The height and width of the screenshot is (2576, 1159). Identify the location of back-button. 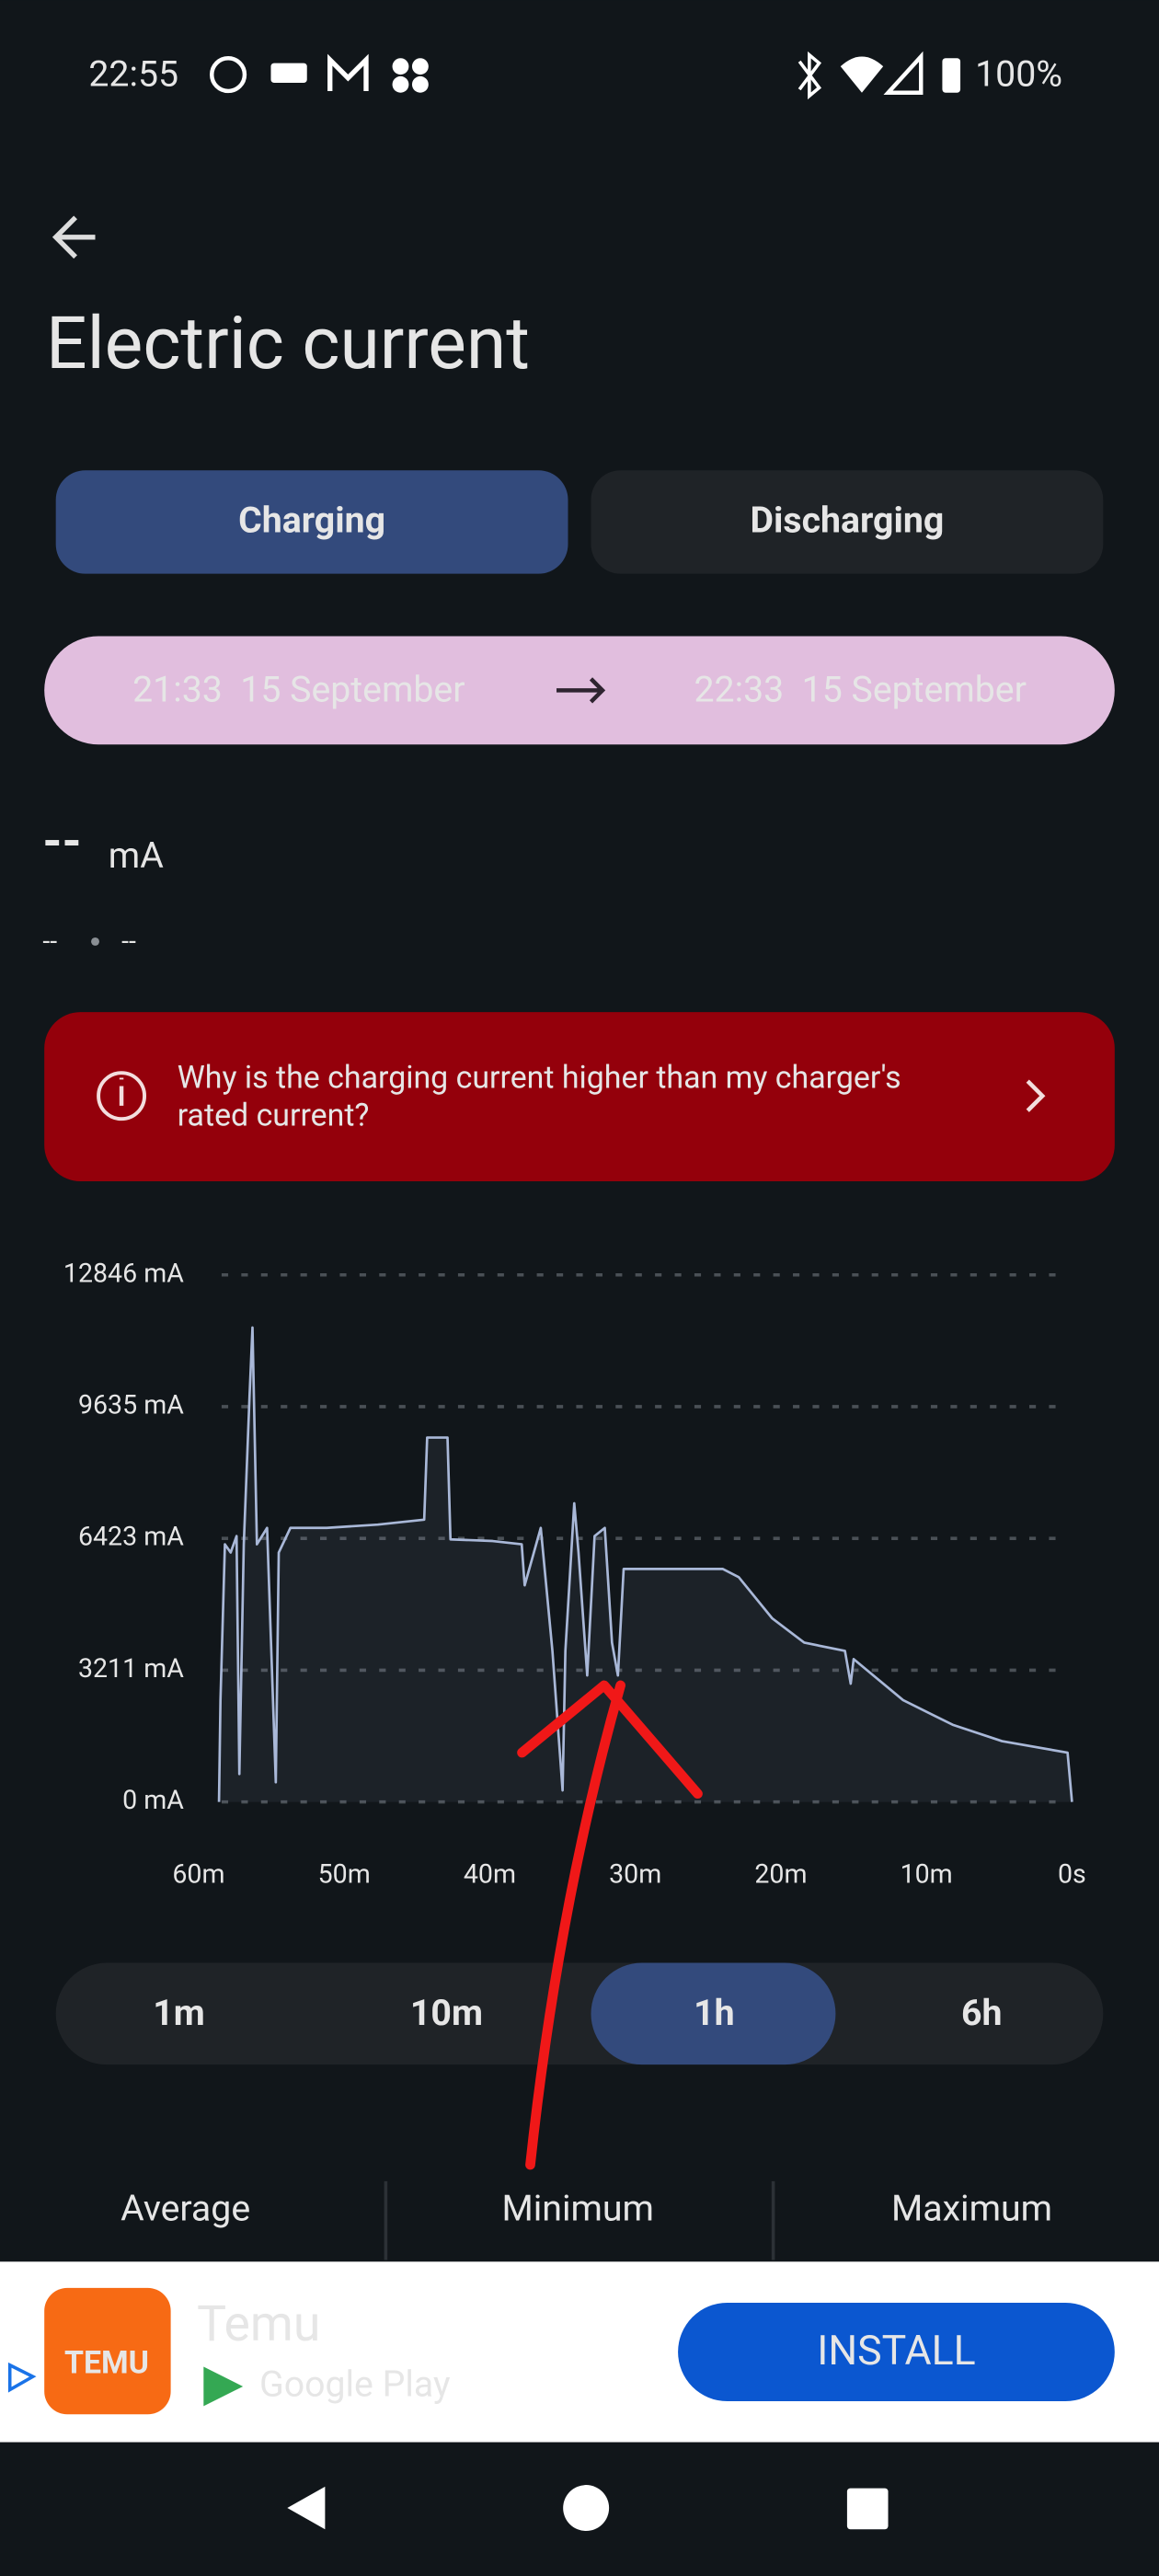
(74, 237).